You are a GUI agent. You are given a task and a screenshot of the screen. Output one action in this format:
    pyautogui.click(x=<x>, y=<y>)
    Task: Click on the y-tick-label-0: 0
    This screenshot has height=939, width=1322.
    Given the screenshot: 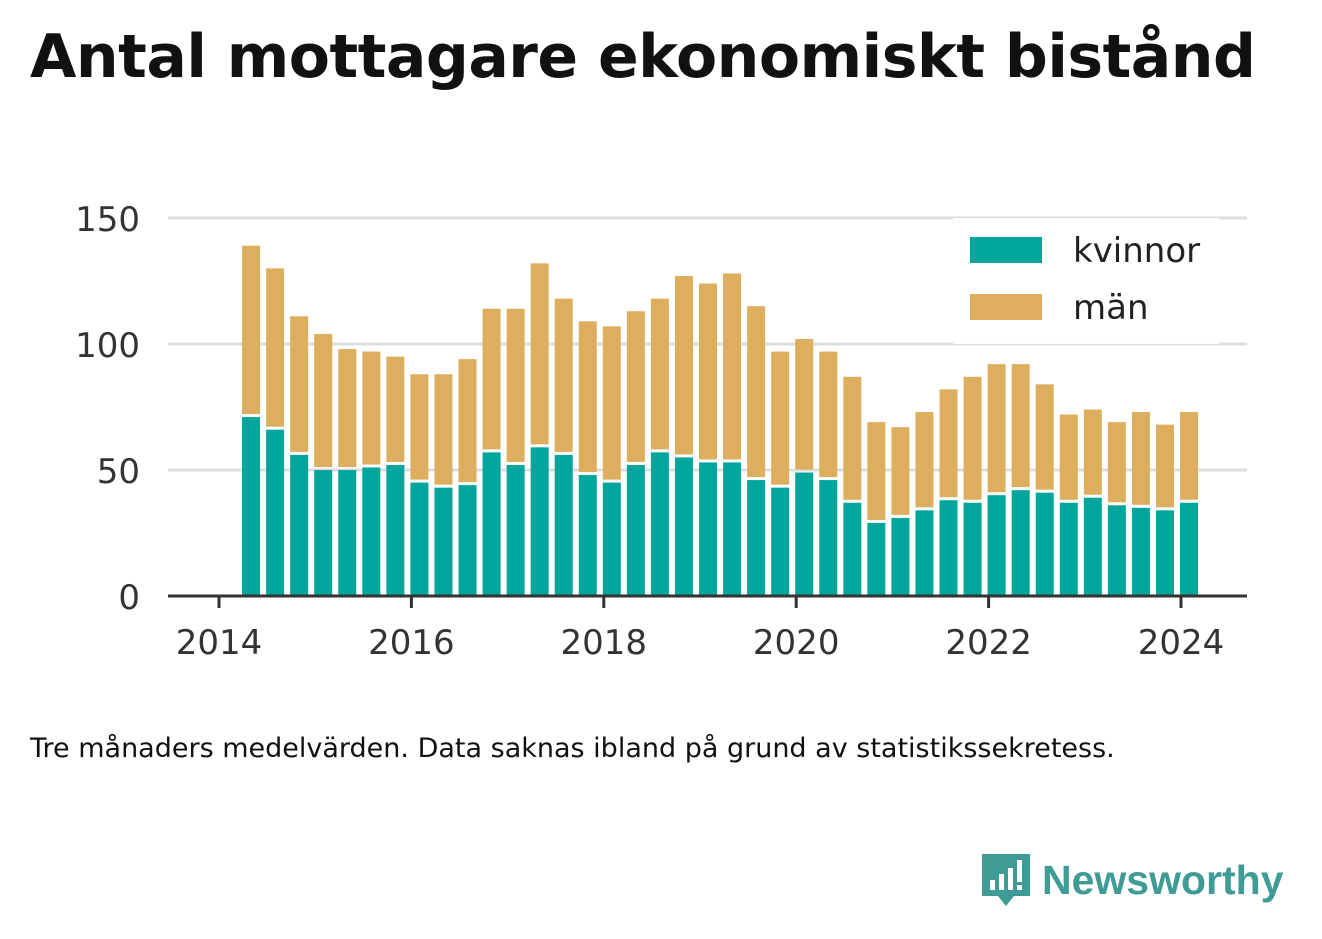 What is the action you would take?
    pyautogui.click(x=129, y=598)
    